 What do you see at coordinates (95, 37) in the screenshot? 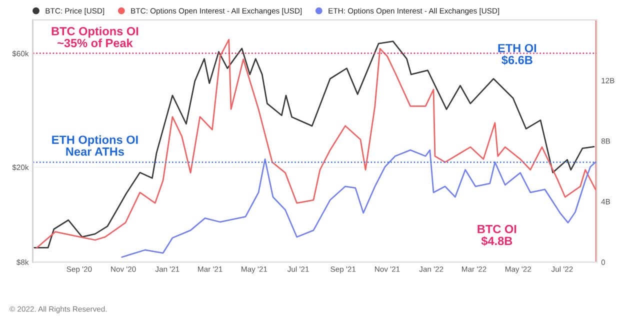
I see `annotation: BTC Options OI ~35% of Peak` at bounding box center [95, 37].